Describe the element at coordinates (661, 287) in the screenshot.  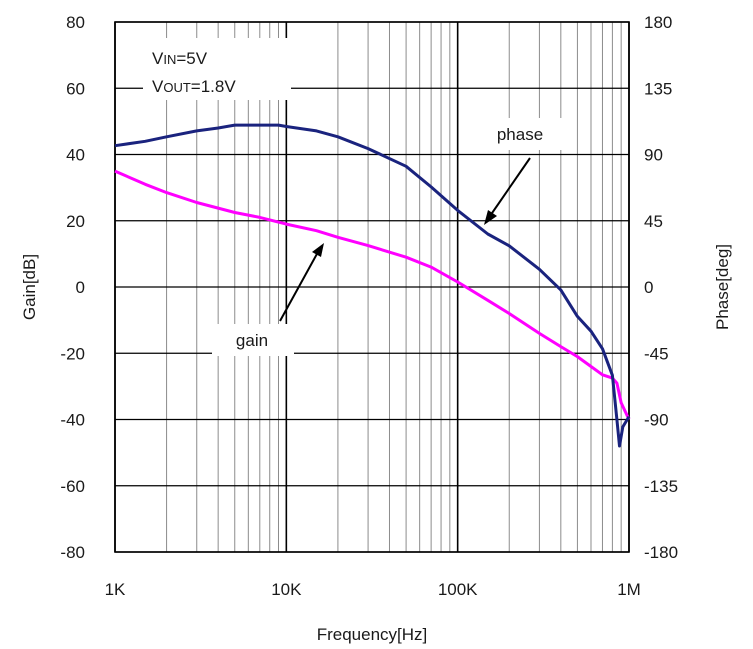
I see `y-right-tick-labels: 180 135 90 45 0 -45 -90 -135 -180` at that location.